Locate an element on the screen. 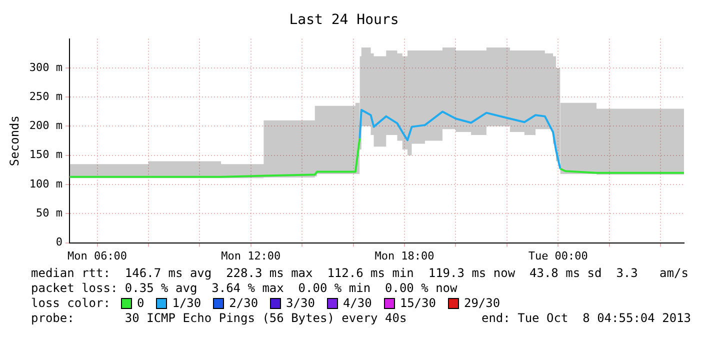  legend-label: 2/30 is located at coordinates (243, 303).